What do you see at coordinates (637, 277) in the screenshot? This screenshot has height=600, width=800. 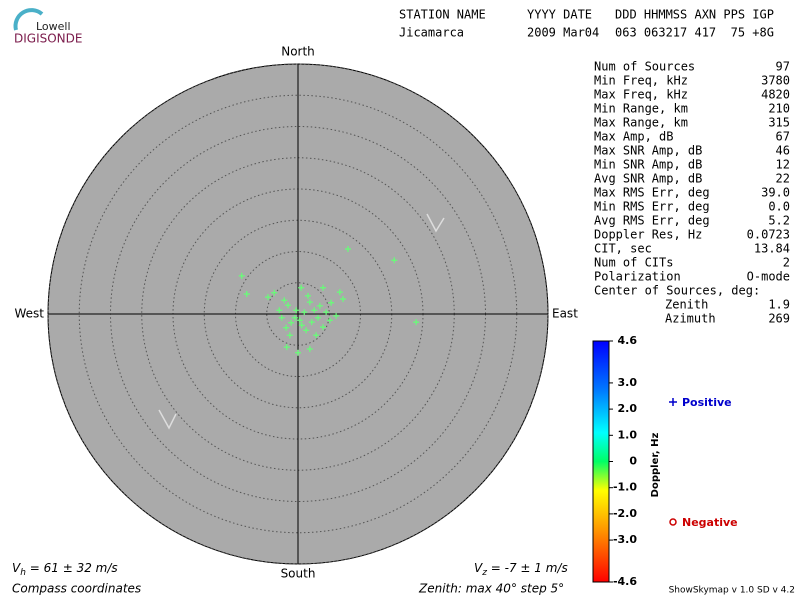 I see `stat-label: Polarization` at bounding box center [637, 277].